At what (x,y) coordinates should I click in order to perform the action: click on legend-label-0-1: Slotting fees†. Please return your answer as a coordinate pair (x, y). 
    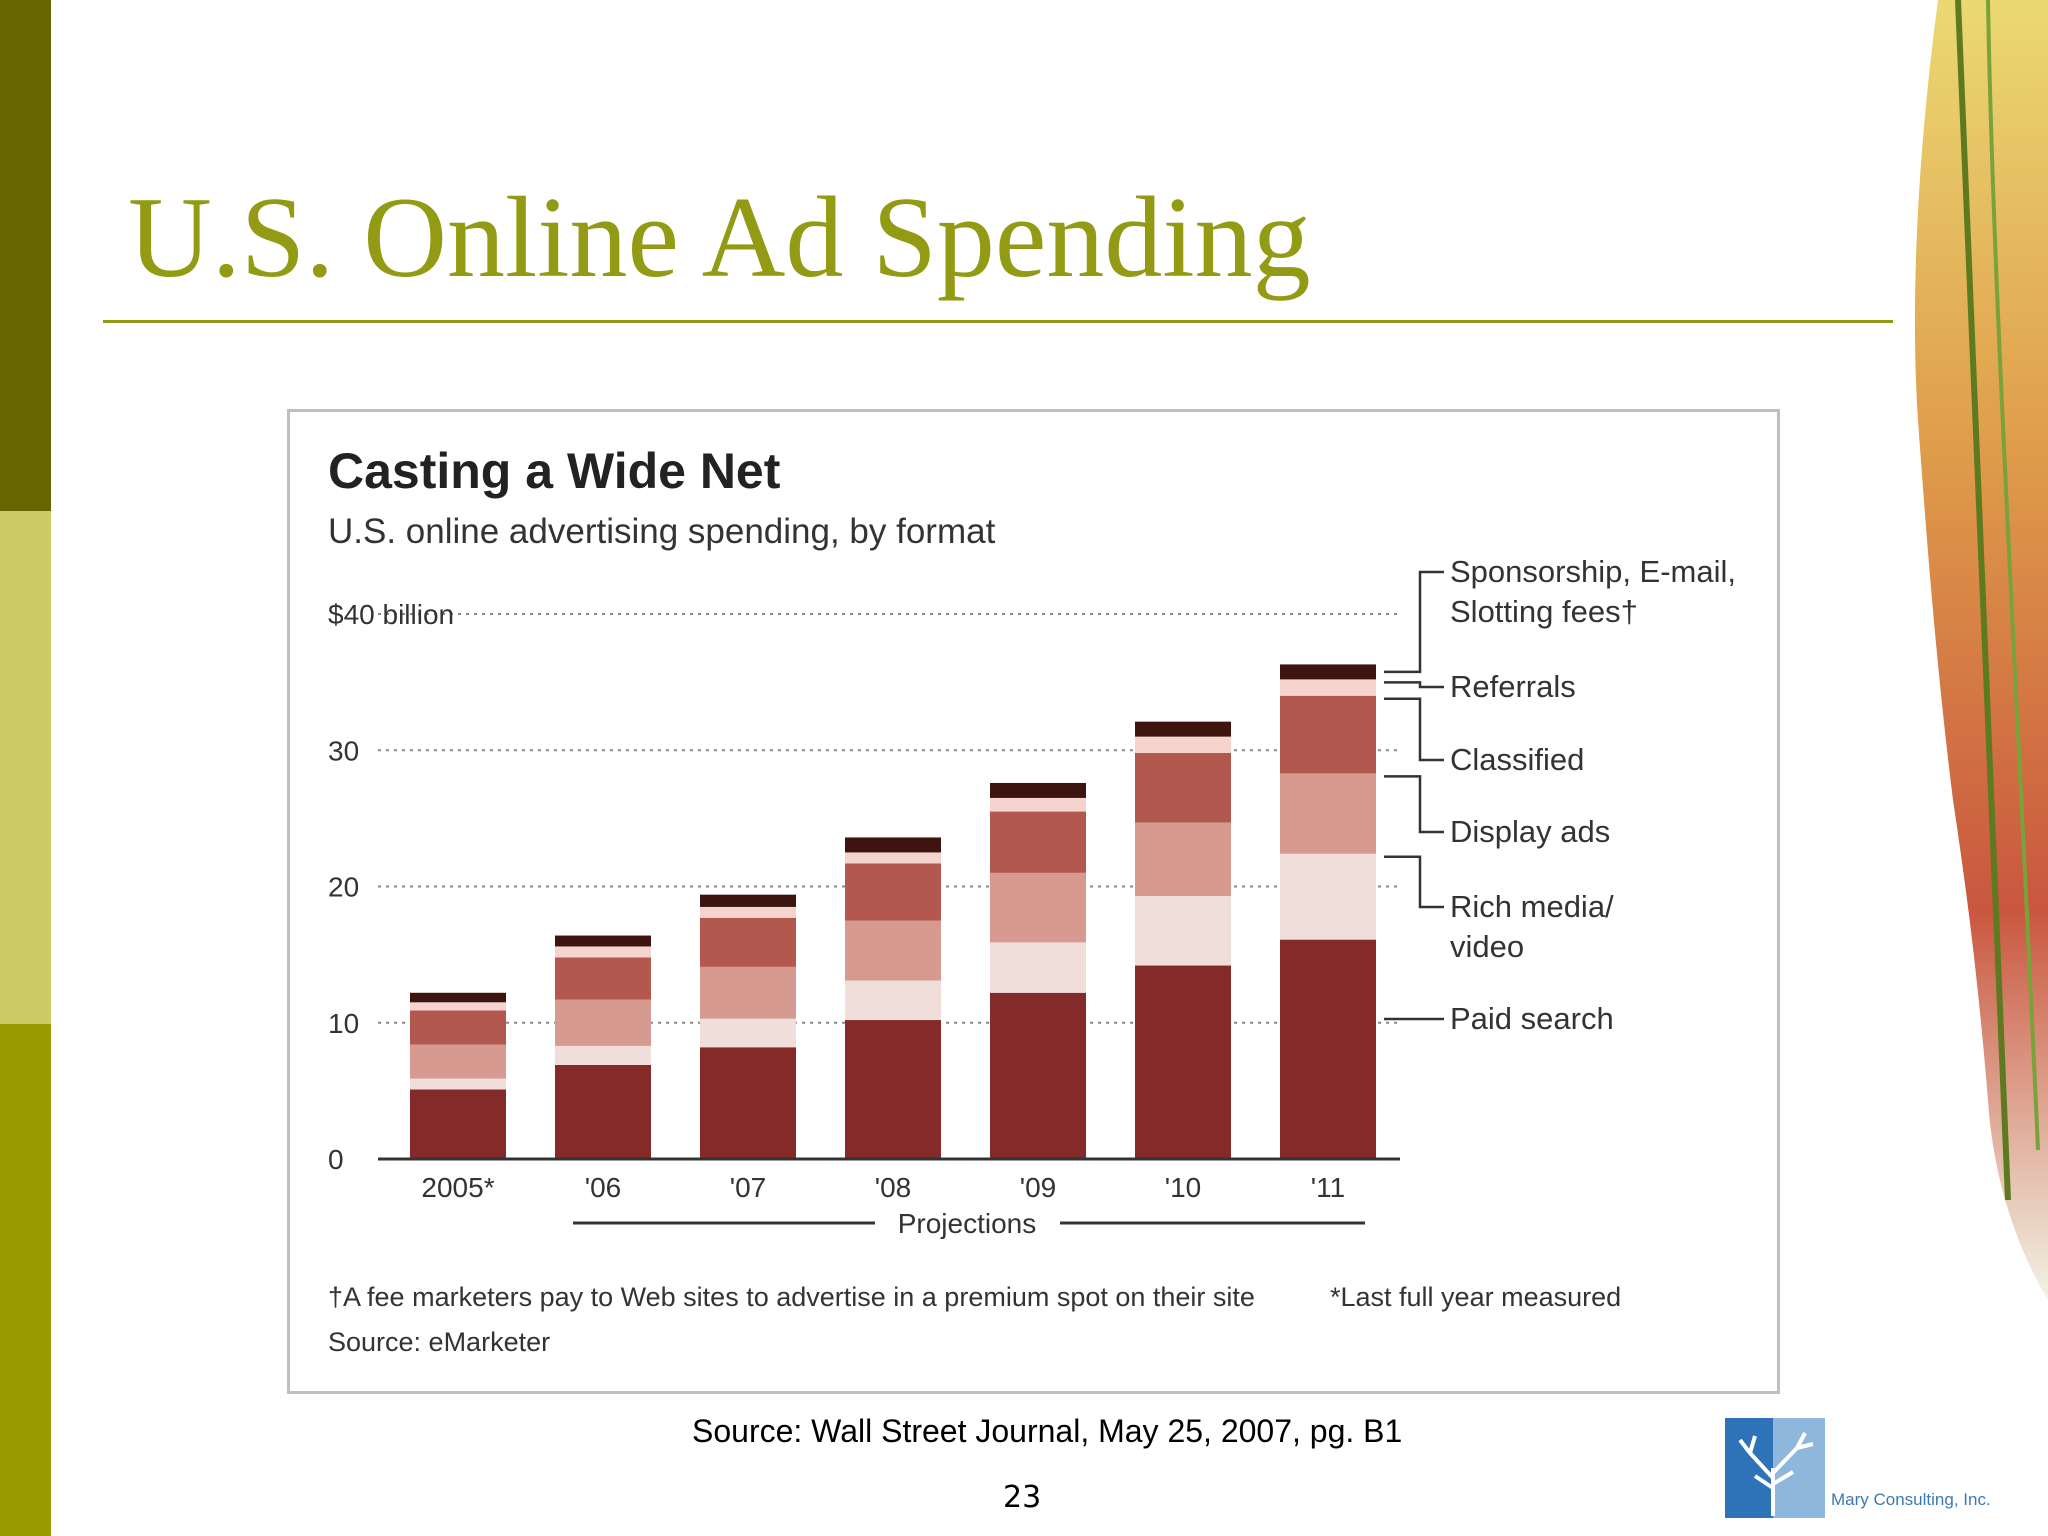
    Looking at the image, I should click on (1544, 611).